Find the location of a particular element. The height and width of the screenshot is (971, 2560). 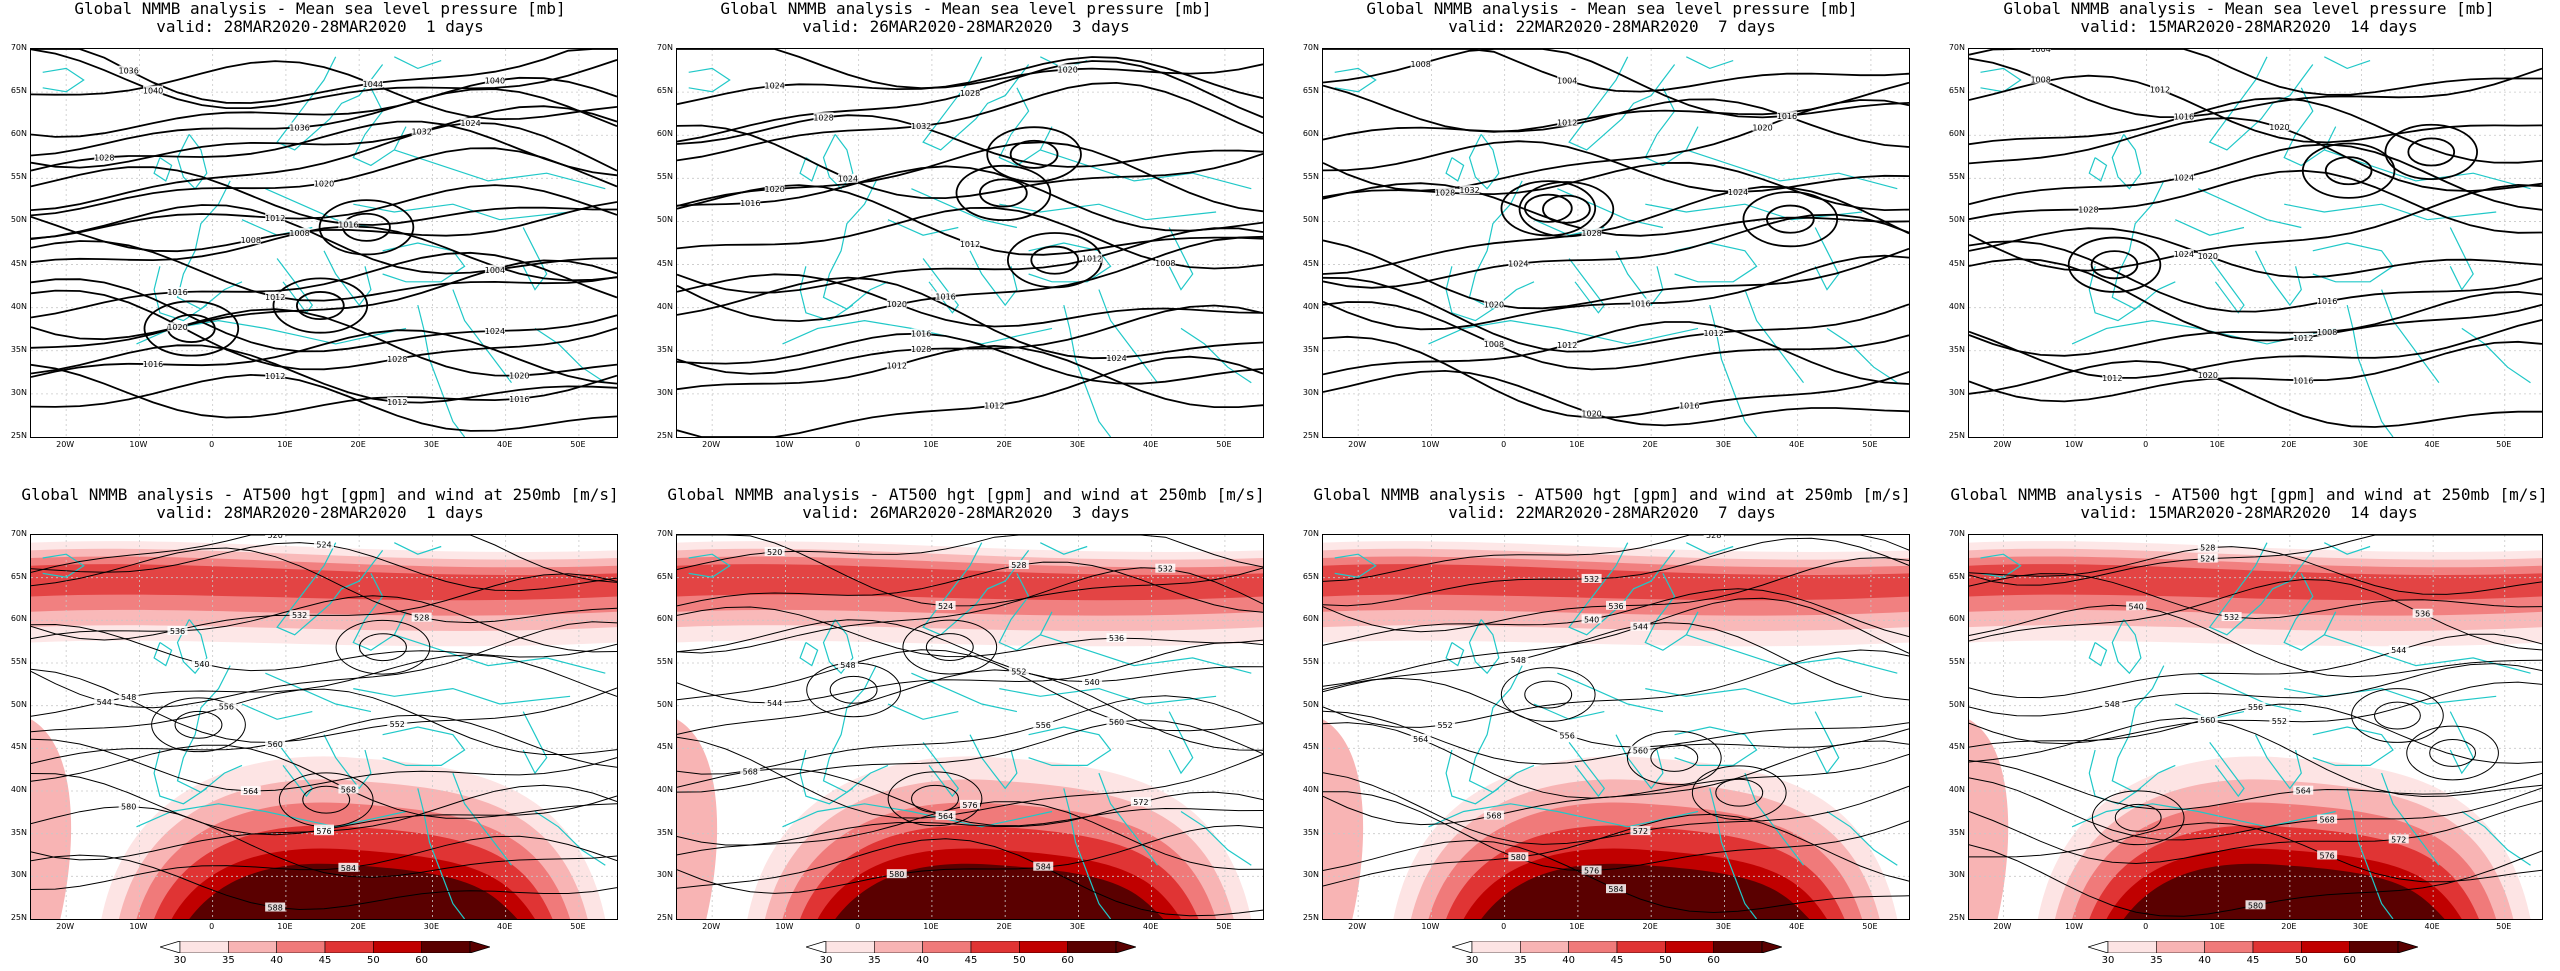

latitude-label: 35N is located at coordinates (1310, 832).